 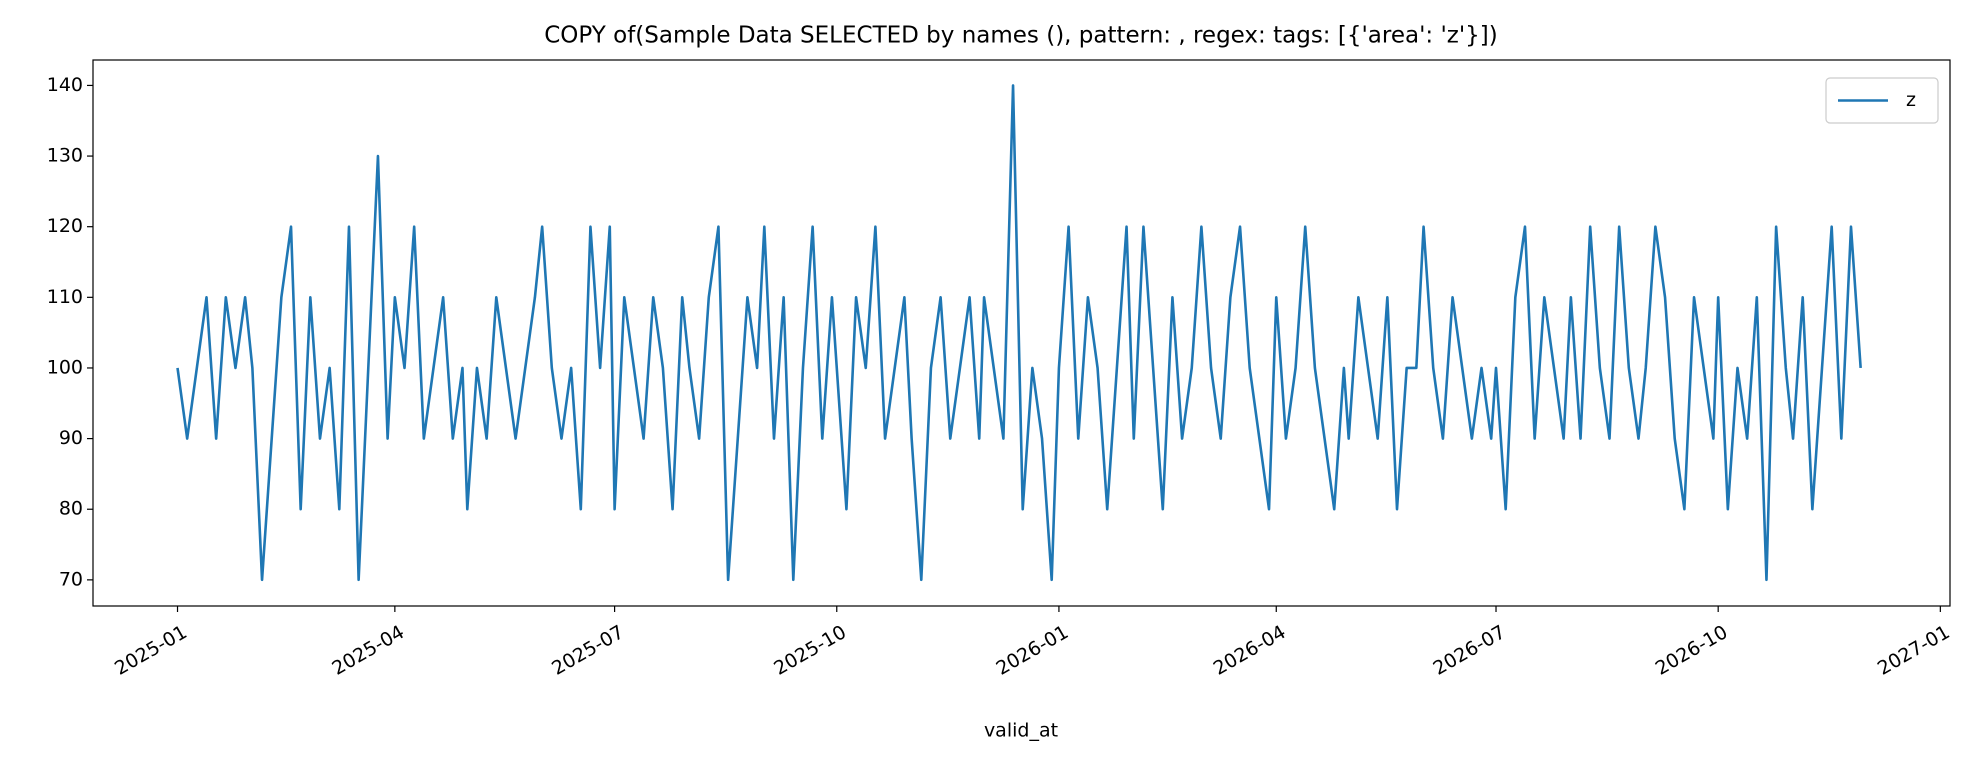 I want to click on y-tick-label: 110, so click(x=65, y=297).